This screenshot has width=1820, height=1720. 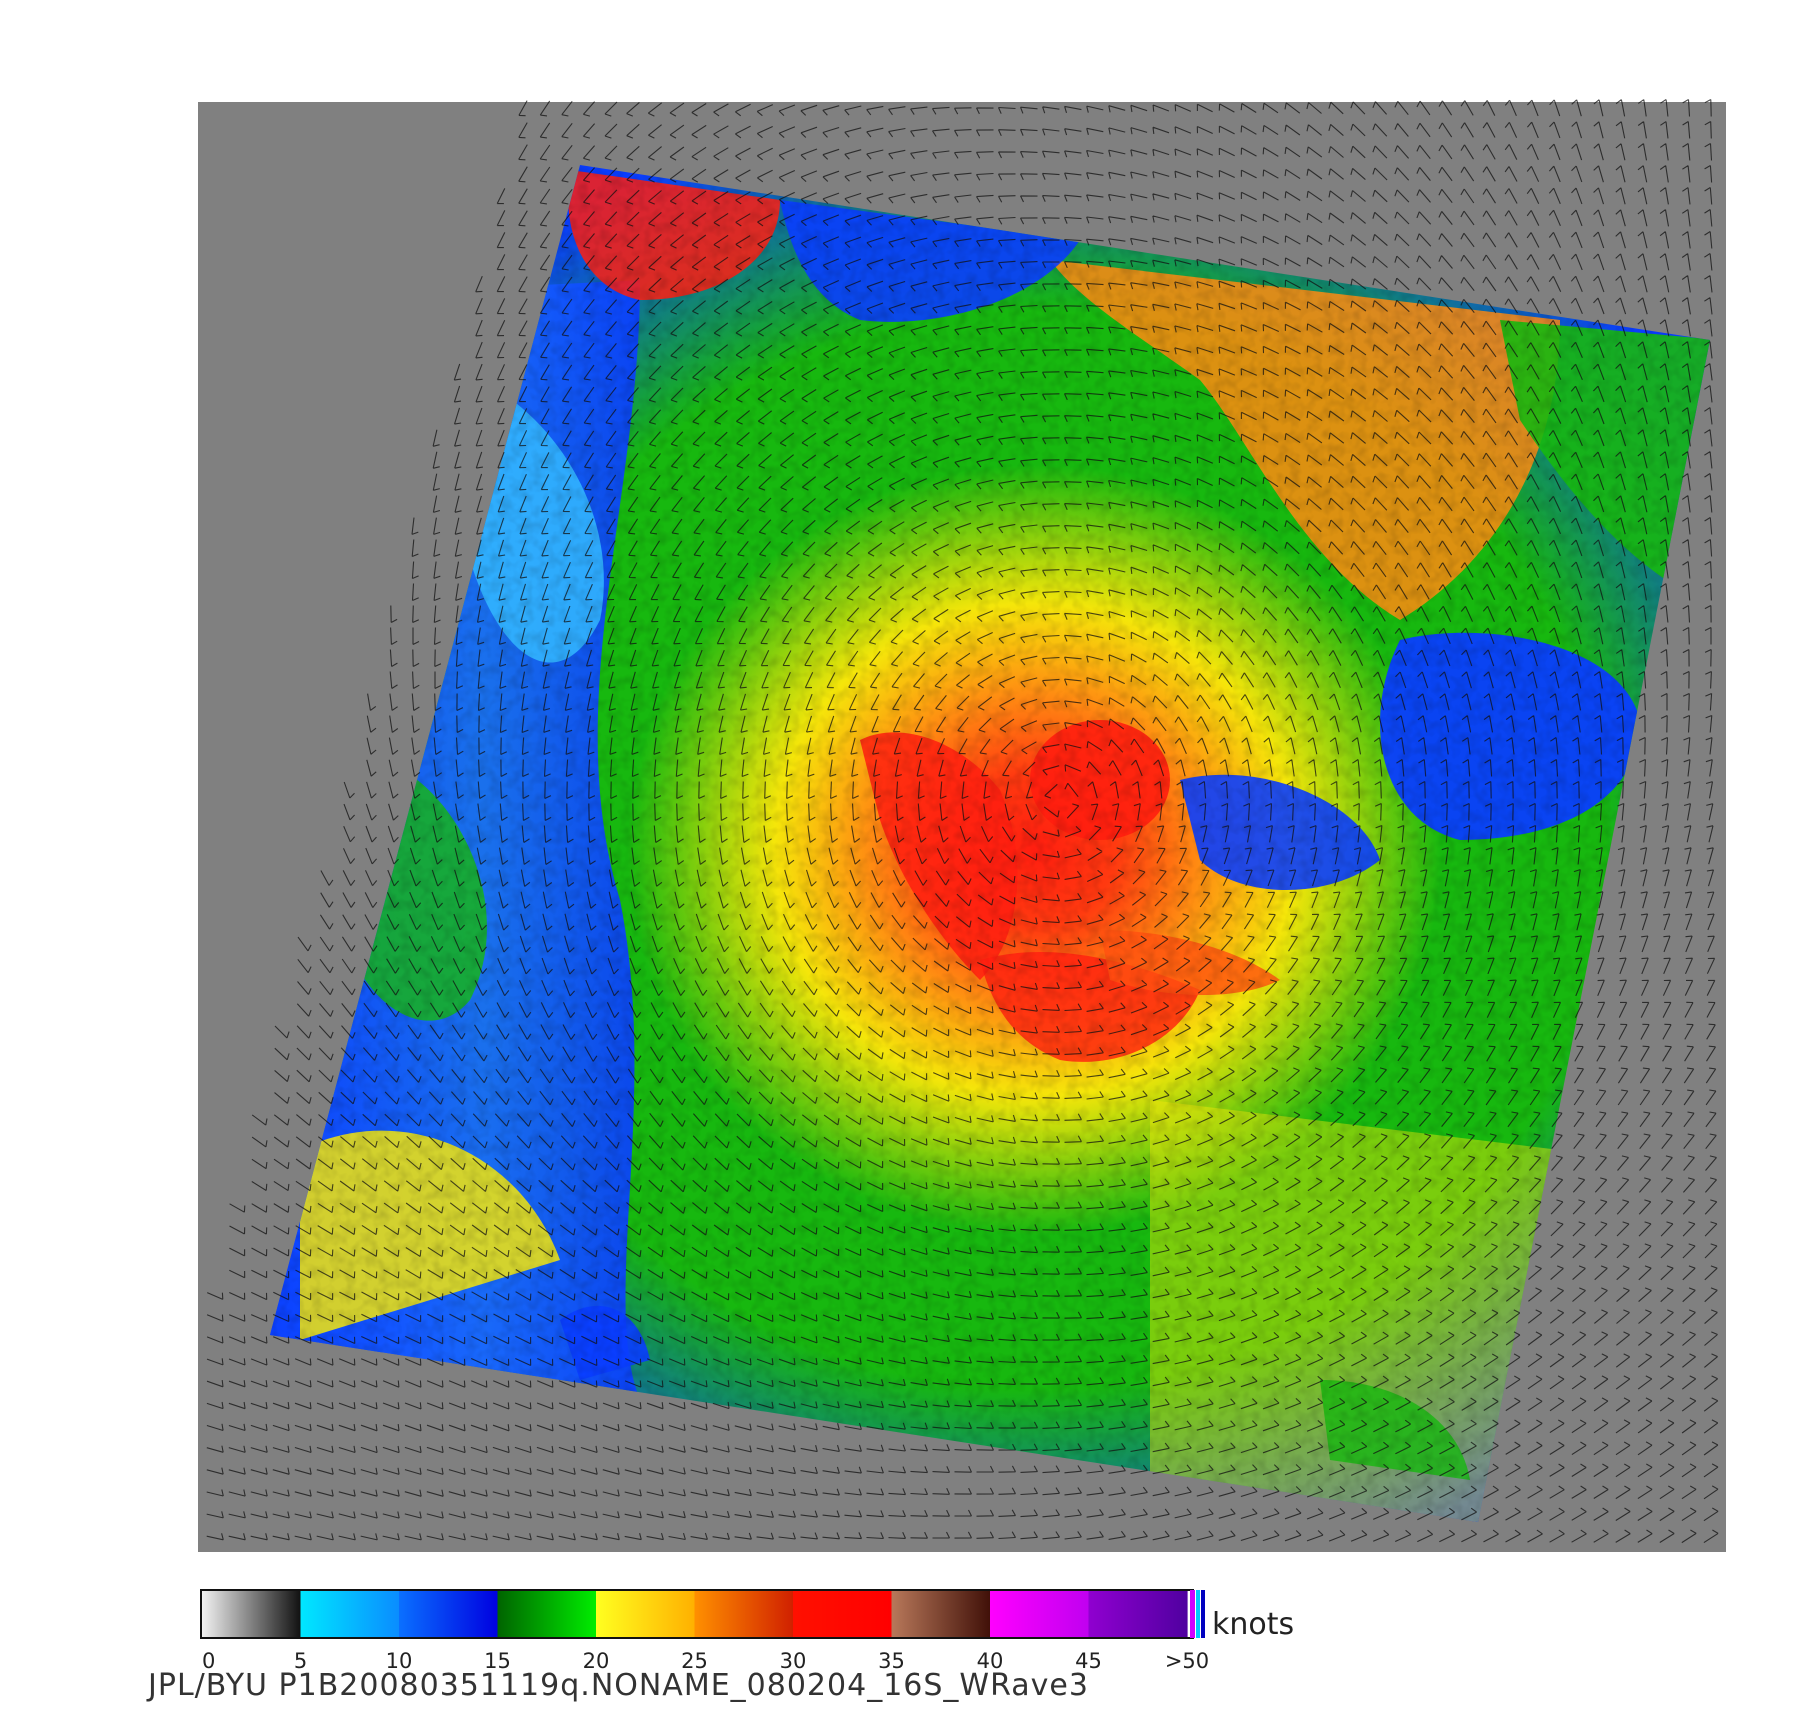 What do you see at coordinates (208, 1661) in the screenshot?
I see `colorbar-tick-label: 0` at bounding box center [208, 1661].